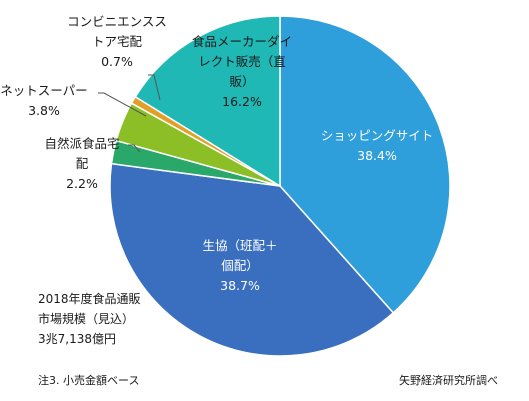 The image size is (529, 401). What do you see at coordinates (117, 41) in the screenshot?
I see `slice-label-convenience-line-2: トア宅配` at bounding box center [117, 41].